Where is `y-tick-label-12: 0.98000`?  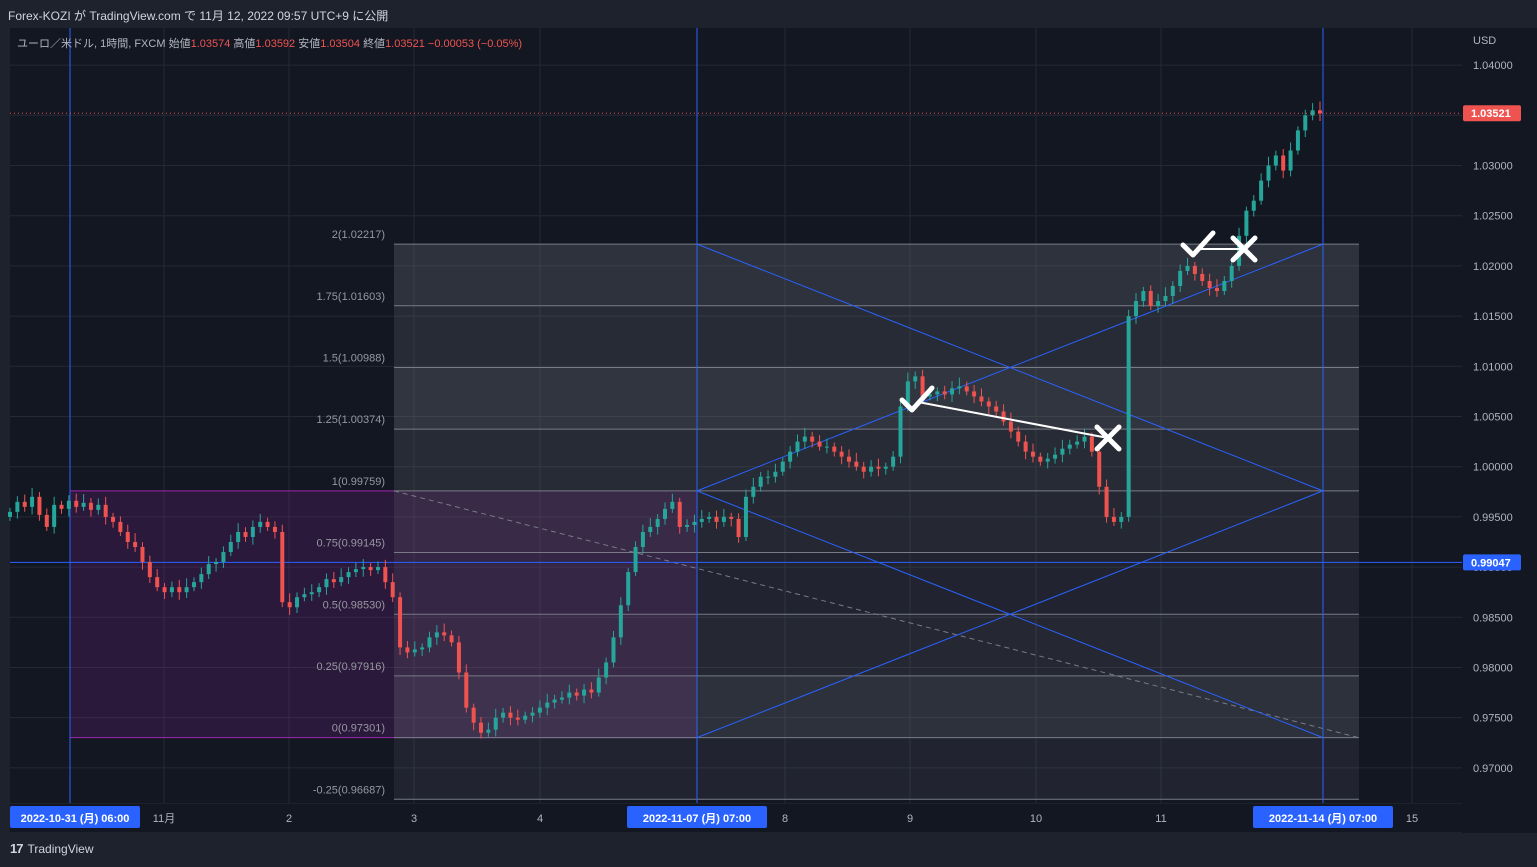
y-tick-label-12: 0.98000 is located at coordinates (1493, 668).